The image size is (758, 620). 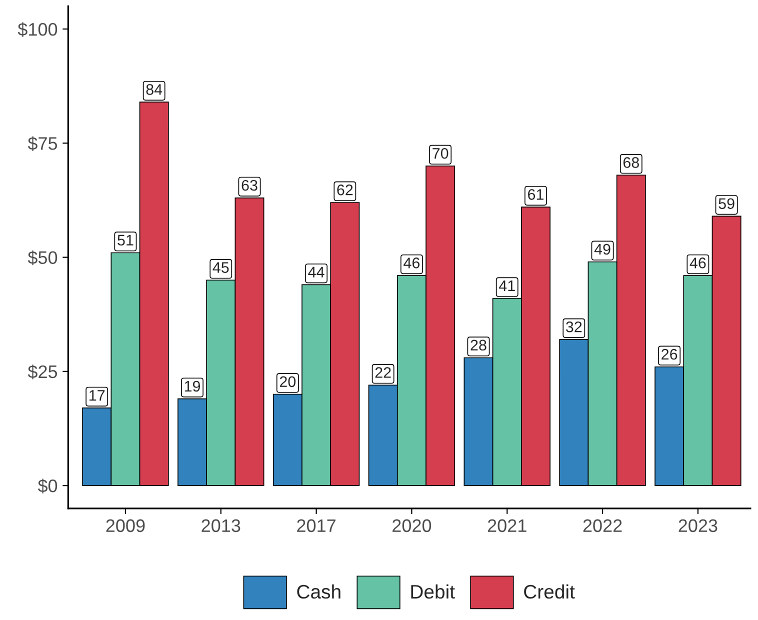 What do you see at coordinates (154, 89) in the screenshot?
I see `data-label: 84` at bounding box center [154, 89].